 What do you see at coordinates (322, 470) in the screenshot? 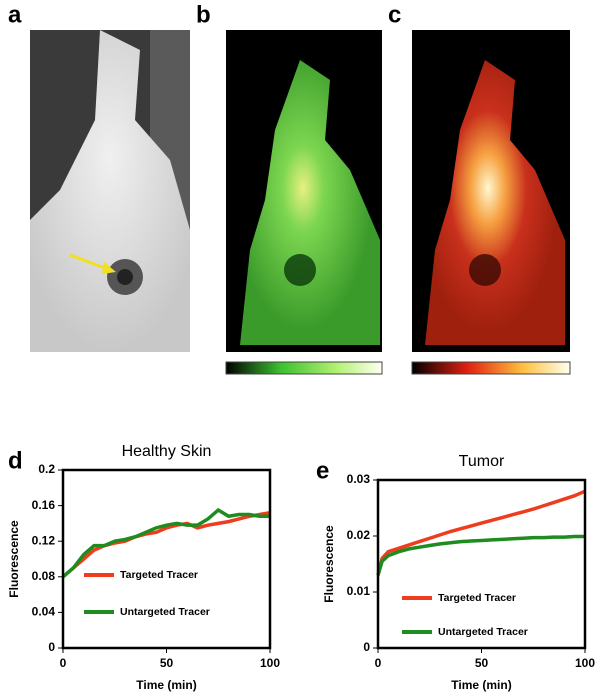
I see `panel-label: e` at bounding box center [322, 470].